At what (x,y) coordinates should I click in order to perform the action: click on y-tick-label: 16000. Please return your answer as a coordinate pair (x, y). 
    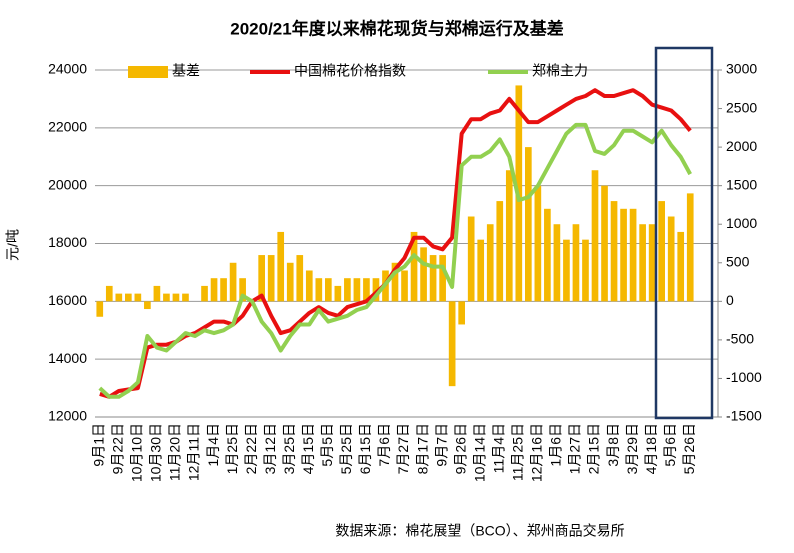
    Looking at the image, I should click on (67, 300).